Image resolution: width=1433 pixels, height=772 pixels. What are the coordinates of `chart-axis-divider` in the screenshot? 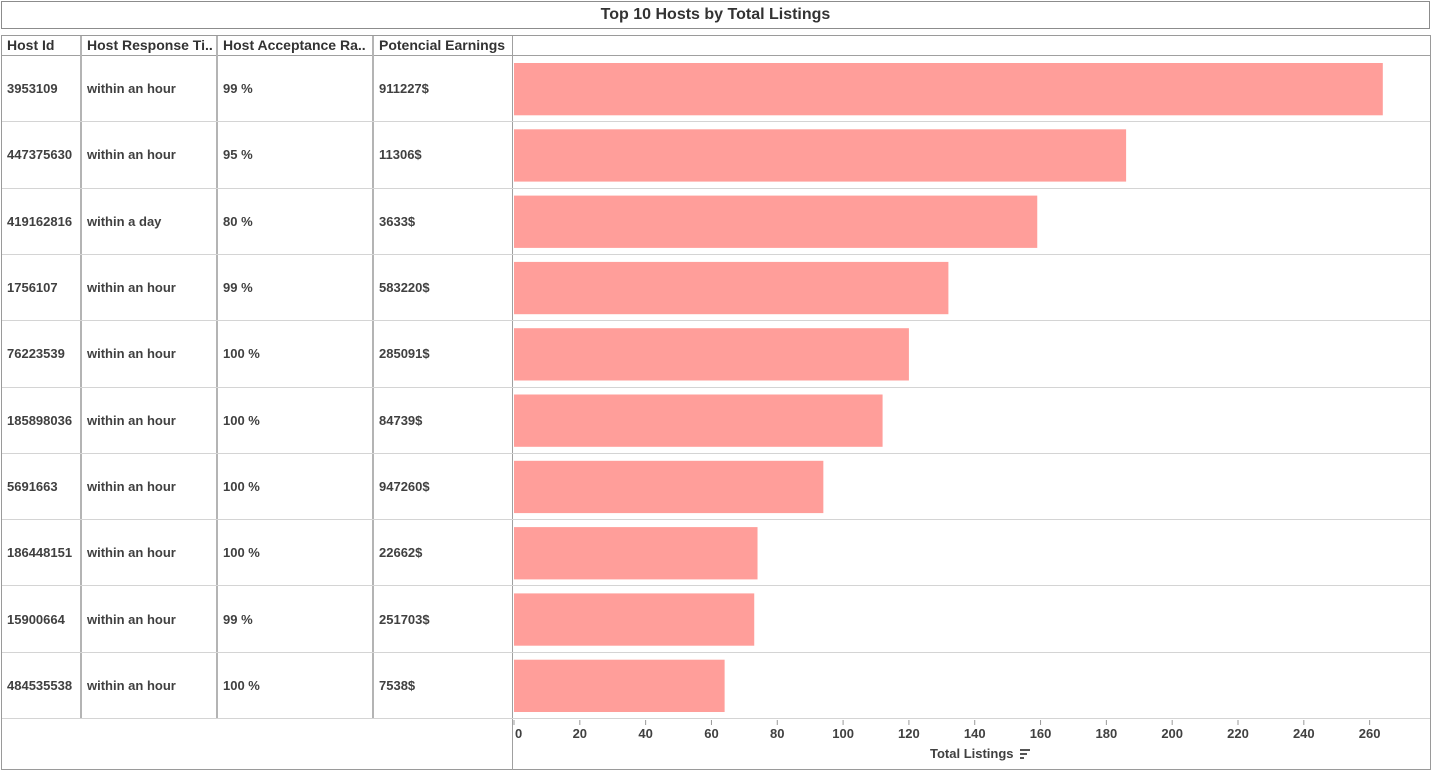 It's located at (512, 403).